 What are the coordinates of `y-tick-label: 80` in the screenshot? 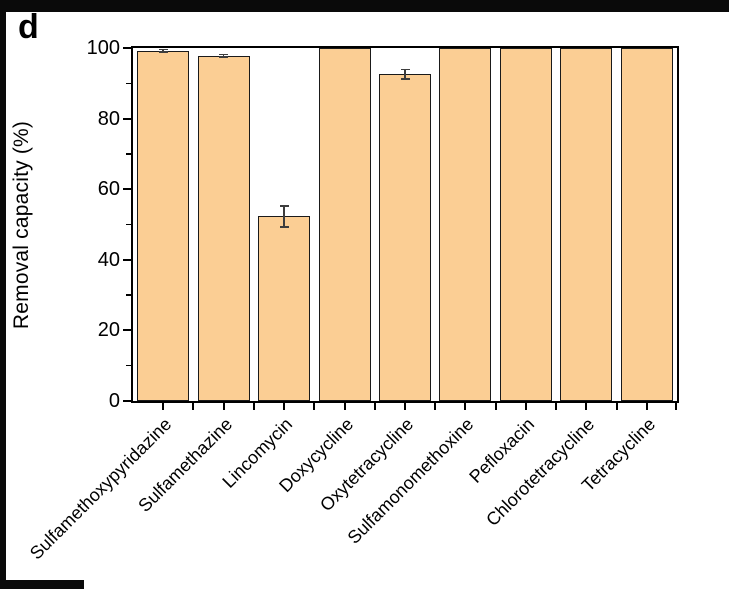 It's located at (108, 118).